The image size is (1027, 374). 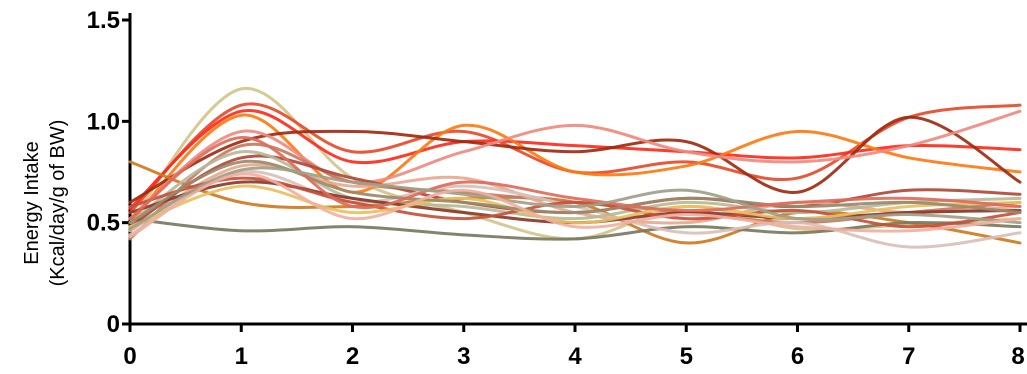 What do you see at coordinates (575, 356) in the screenshot?
I see `x-tick-label: 4` at bounding box center [575, 356].